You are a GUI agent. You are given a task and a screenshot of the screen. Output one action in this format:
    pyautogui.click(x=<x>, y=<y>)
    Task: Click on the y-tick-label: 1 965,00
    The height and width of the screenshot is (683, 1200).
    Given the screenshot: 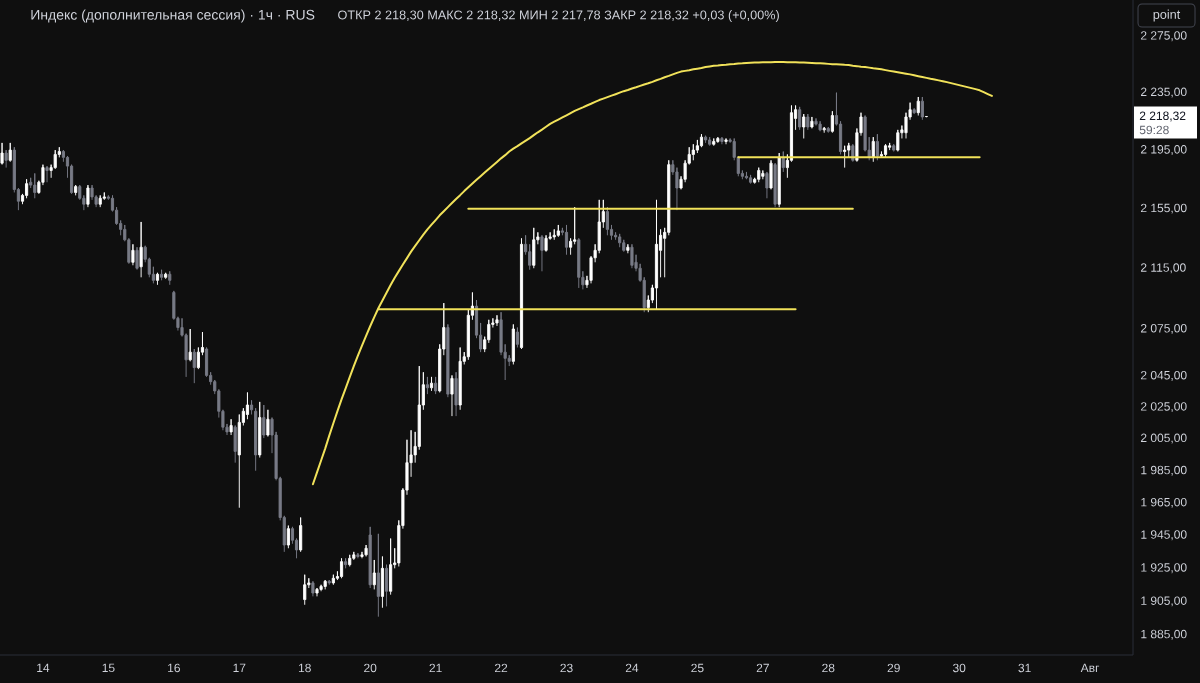 What is the action you would take?
    pyautogui.click(x=1164, y=502)
    